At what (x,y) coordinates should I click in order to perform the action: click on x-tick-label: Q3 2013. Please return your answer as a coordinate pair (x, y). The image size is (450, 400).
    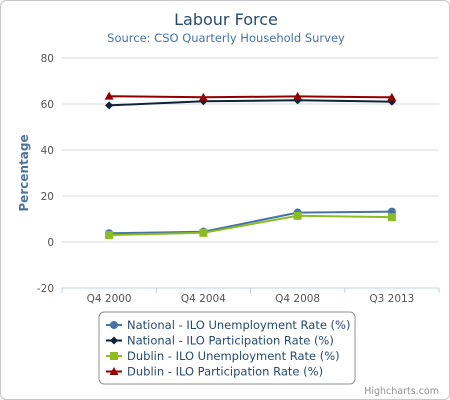
    Looking at the image, I should click on (391, 299).